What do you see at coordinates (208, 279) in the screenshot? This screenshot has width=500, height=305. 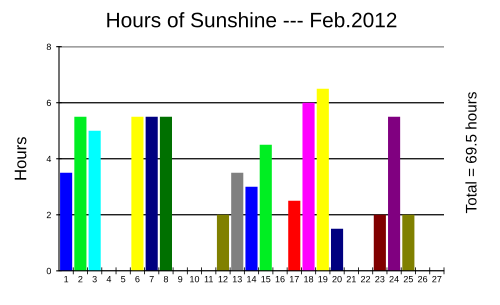 I see `x-tick-label: 11` at bounding box center [208, 279].